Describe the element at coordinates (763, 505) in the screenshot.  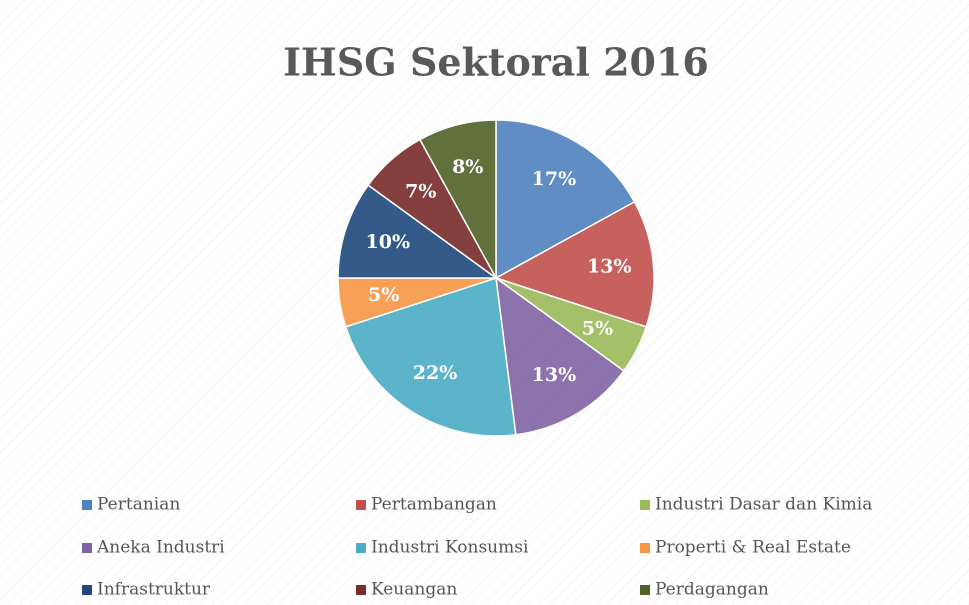
I see `legend-label: Industri Dasar dan Kimia` at that location.